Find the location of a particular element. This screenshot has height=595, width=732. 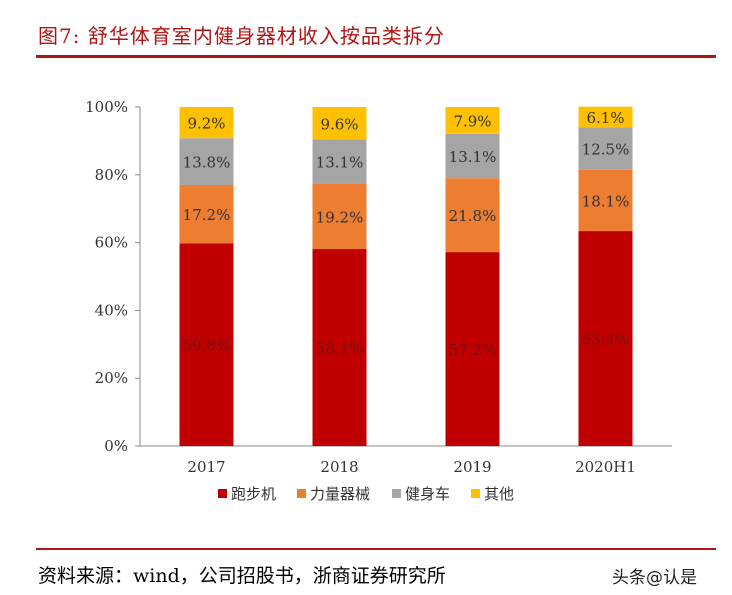

data-label: 7.9% is located at coordinates (472, 121).